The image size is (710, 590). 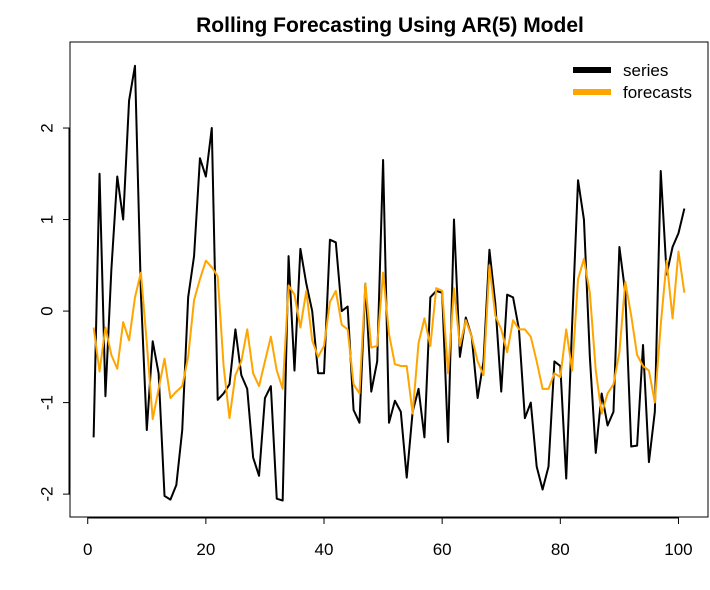 I want to click on y-tick-label: 1, so click(x=46, y=219).